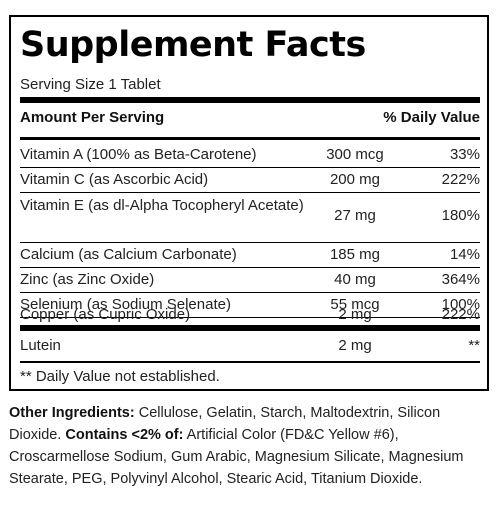 This screenshot has width=502, height=510. What do you see at coordinates (40, 345) in the screenshot?
I see `nutrient-name: Lutein` at bounding box center [40, 345].